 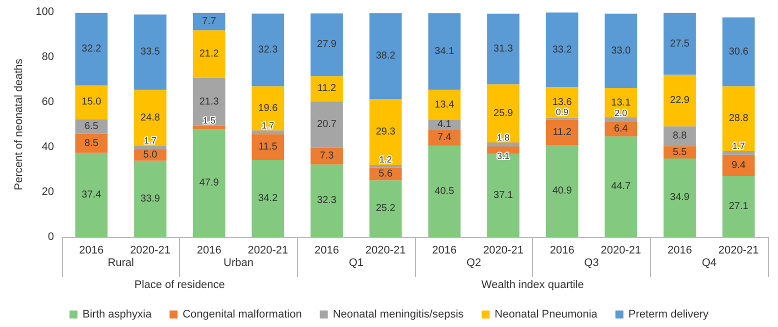 I want to click on data-label: 34.1, so click(x=444, y=51).